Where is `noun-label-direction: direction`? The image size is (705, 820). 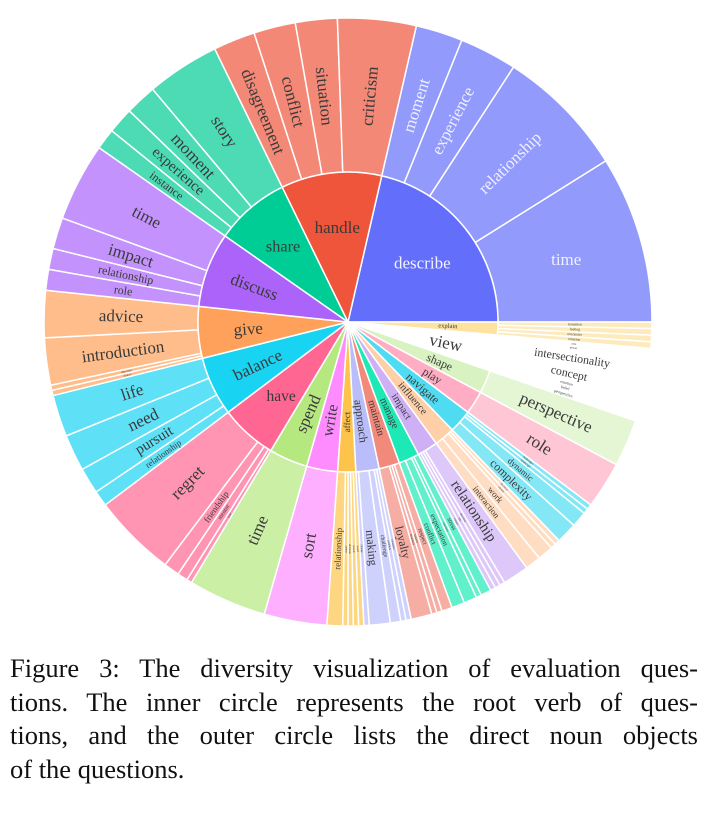
noun-label-direction: direction is located at coordinates (127, 371).